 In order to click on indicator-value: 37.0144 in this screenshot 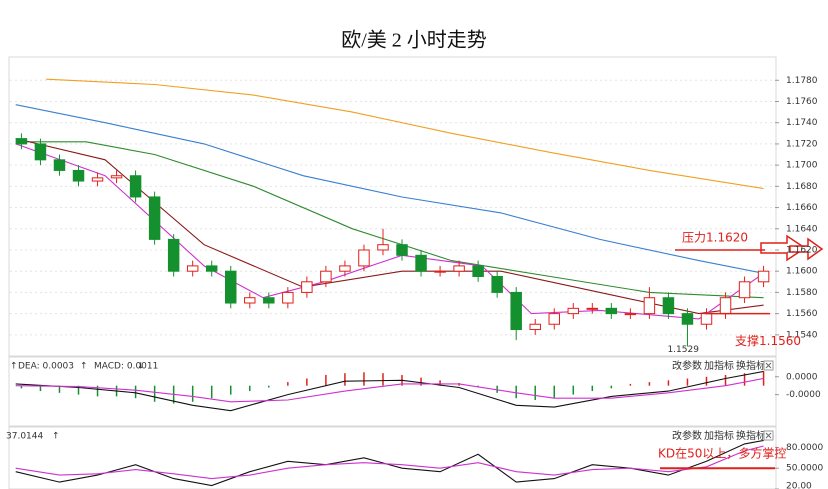, I will do `click(24, 437)`.